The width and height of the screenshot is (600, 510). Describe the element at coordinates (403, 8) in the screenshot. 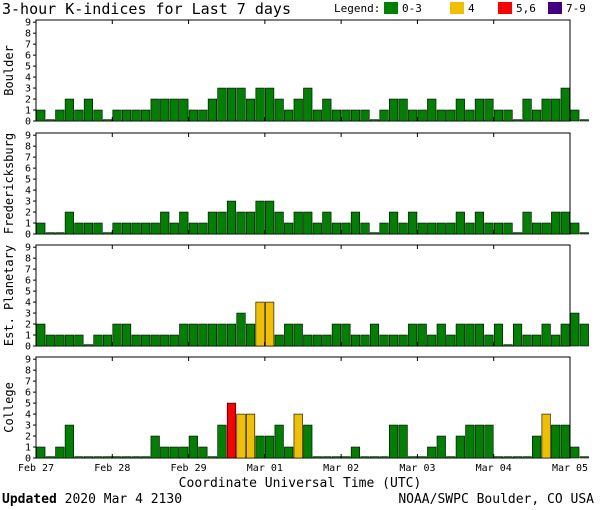

I see `legend-item-0-3: 0-3` at that location.